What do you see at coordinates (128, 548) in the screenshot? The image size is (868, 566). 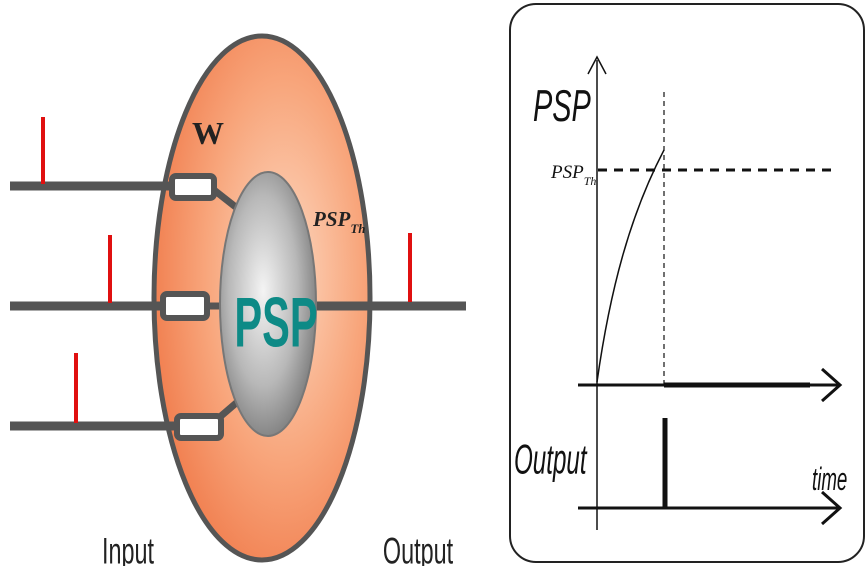 I see `input-label: Input` at bounding box center [128, 548].